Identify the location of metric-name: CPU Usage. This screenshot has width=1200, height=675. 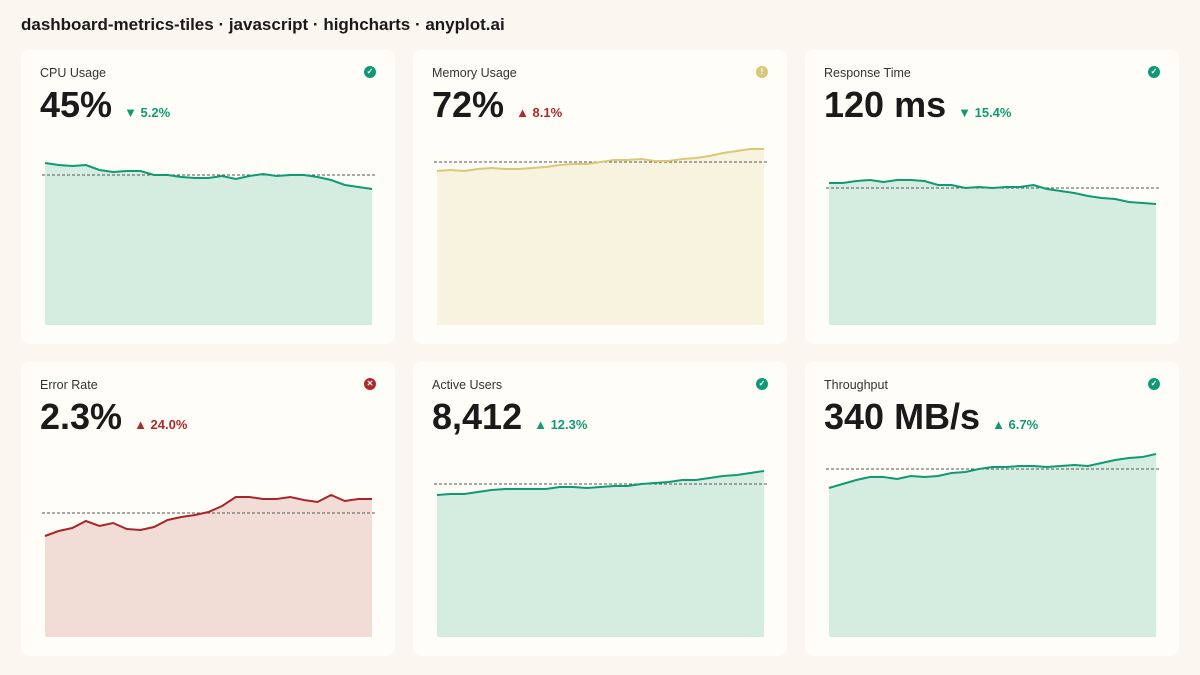
(73, 73).